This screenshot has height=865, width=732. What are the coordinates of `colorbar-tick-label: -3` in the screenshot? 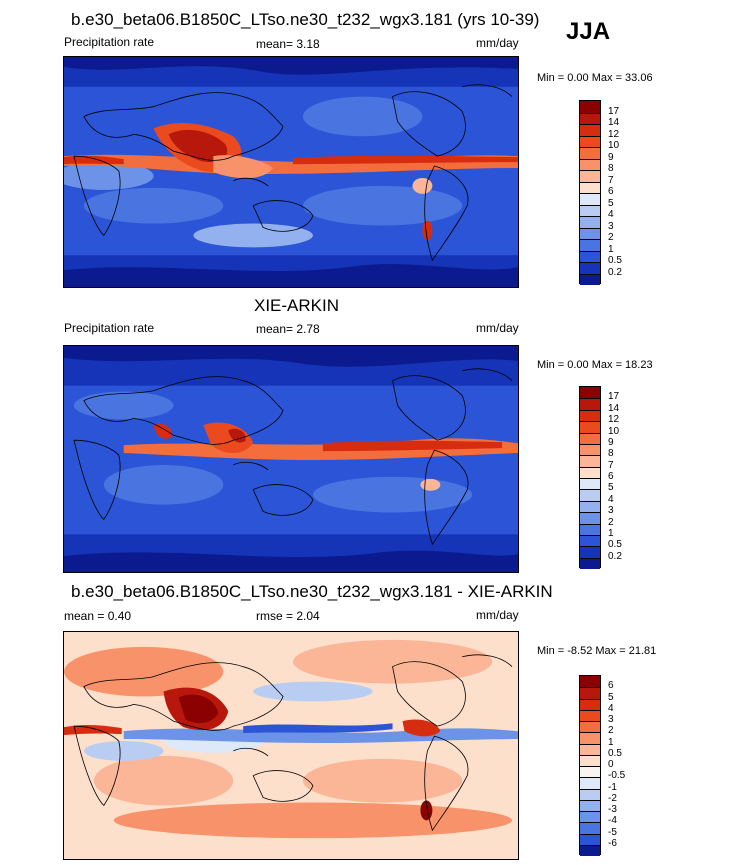 It's located at (612, 809).